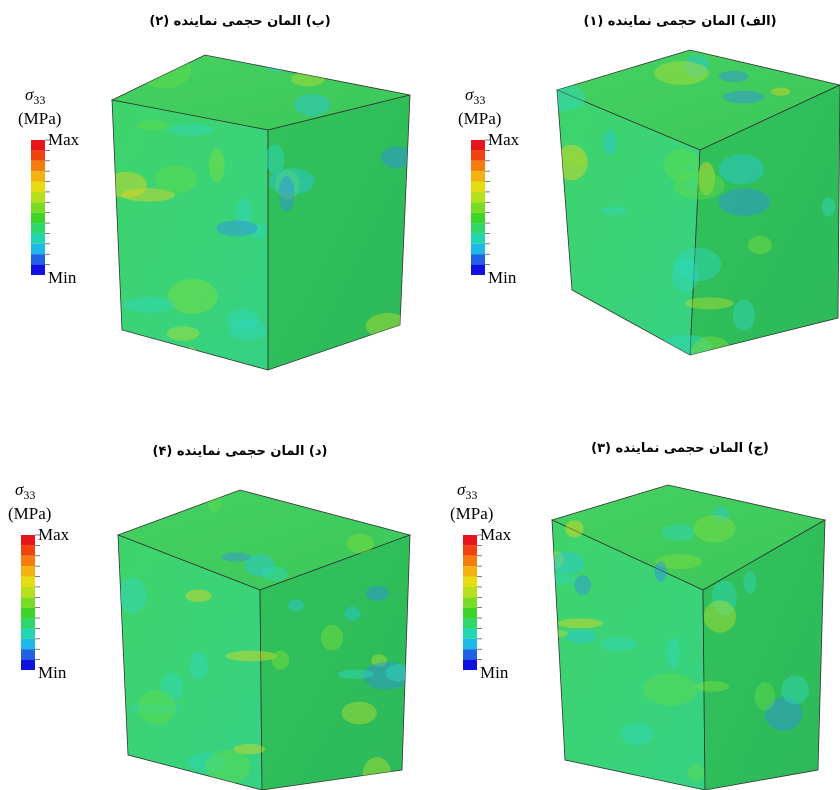 This screenshot has width=840, height=790. Describe the element at coordinates (504, 139) in the screenshot. I see `legend-max: Max` at that location.